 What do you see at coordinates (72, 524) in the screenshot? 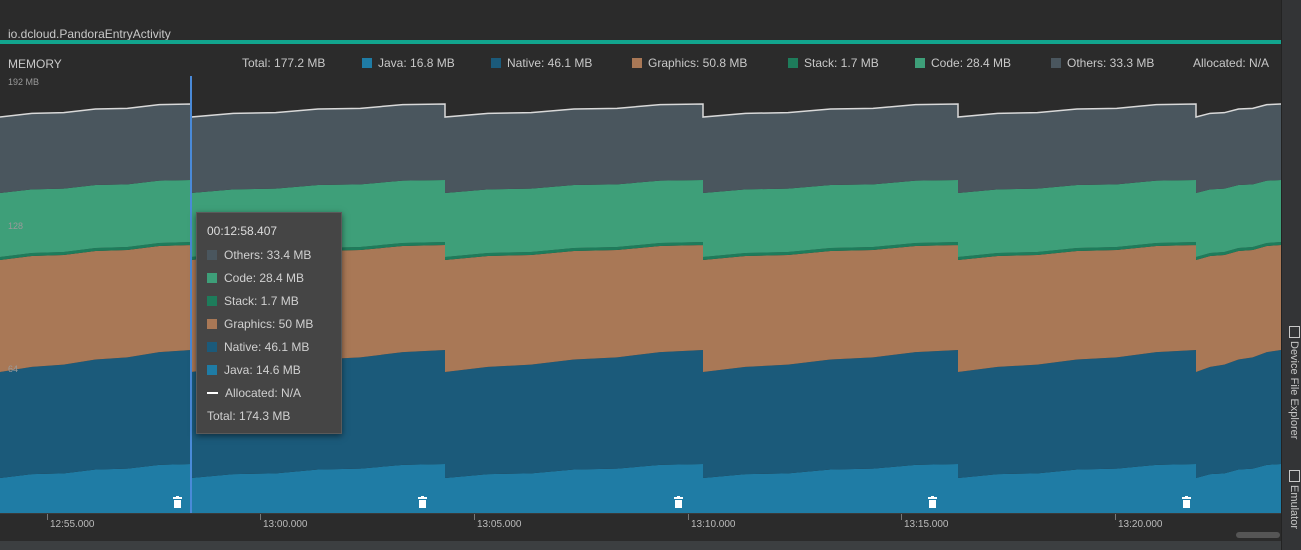
I see `time-label: 12:55.000` at bounding box center [72, 524].